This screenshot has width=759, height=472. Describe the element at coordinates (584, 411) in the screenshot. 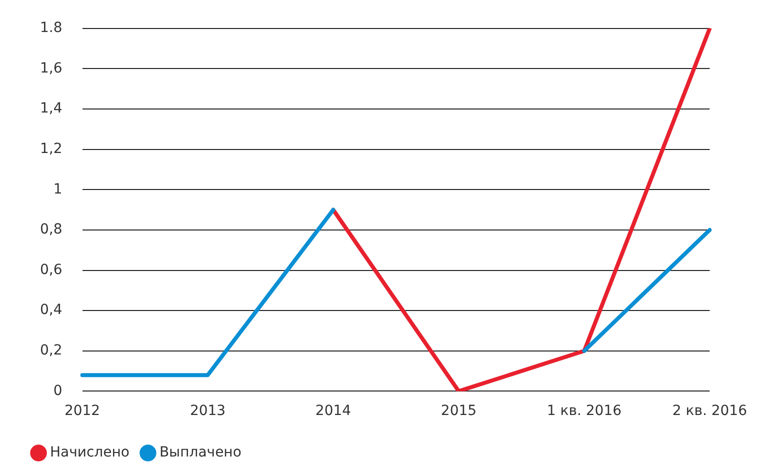

I see `x-tick-label: 1 кв. 2016` at that location.